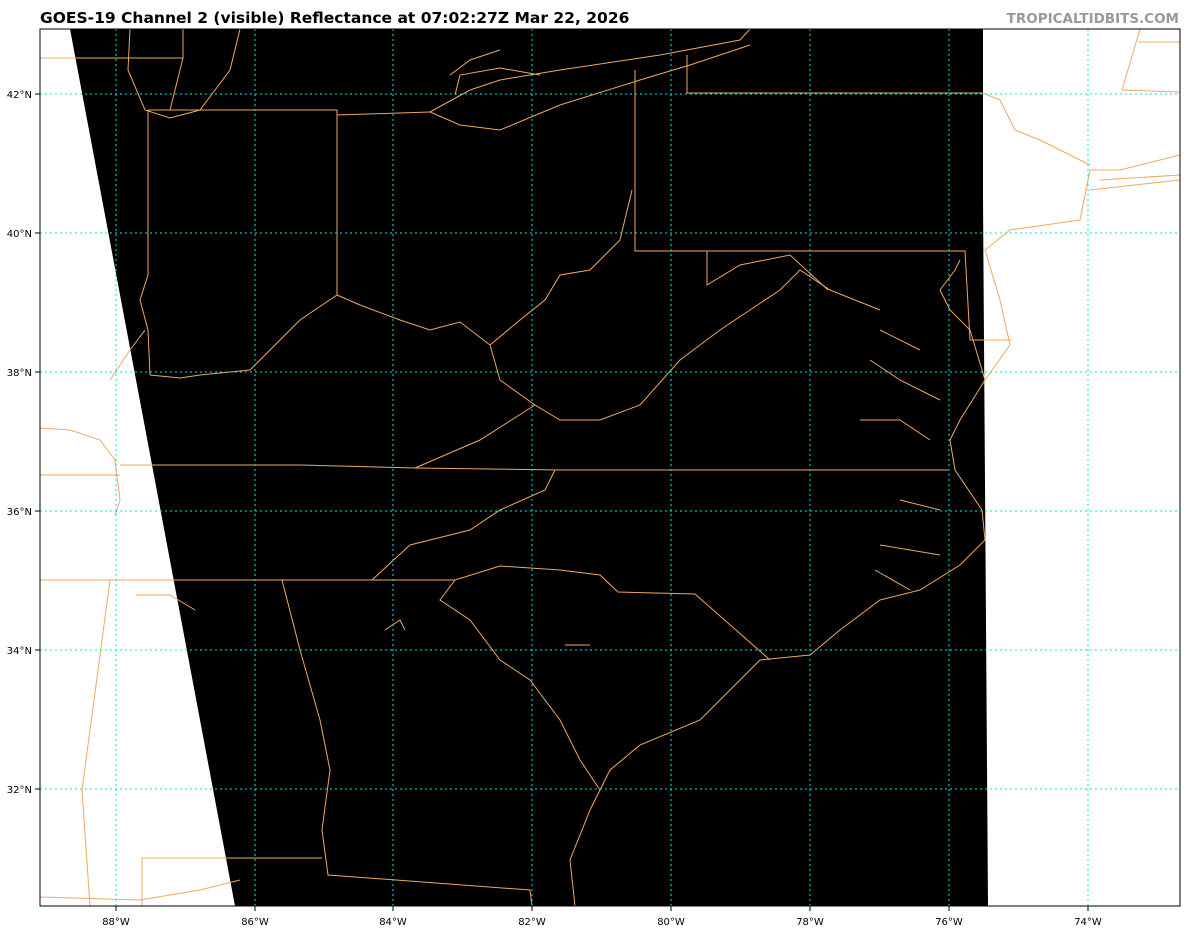 The height and width of the screenshot is (929, 1200). Describe the element at coordinates (255, 922) in the screenshot. I see `lon-tick: 86°W` at that location.